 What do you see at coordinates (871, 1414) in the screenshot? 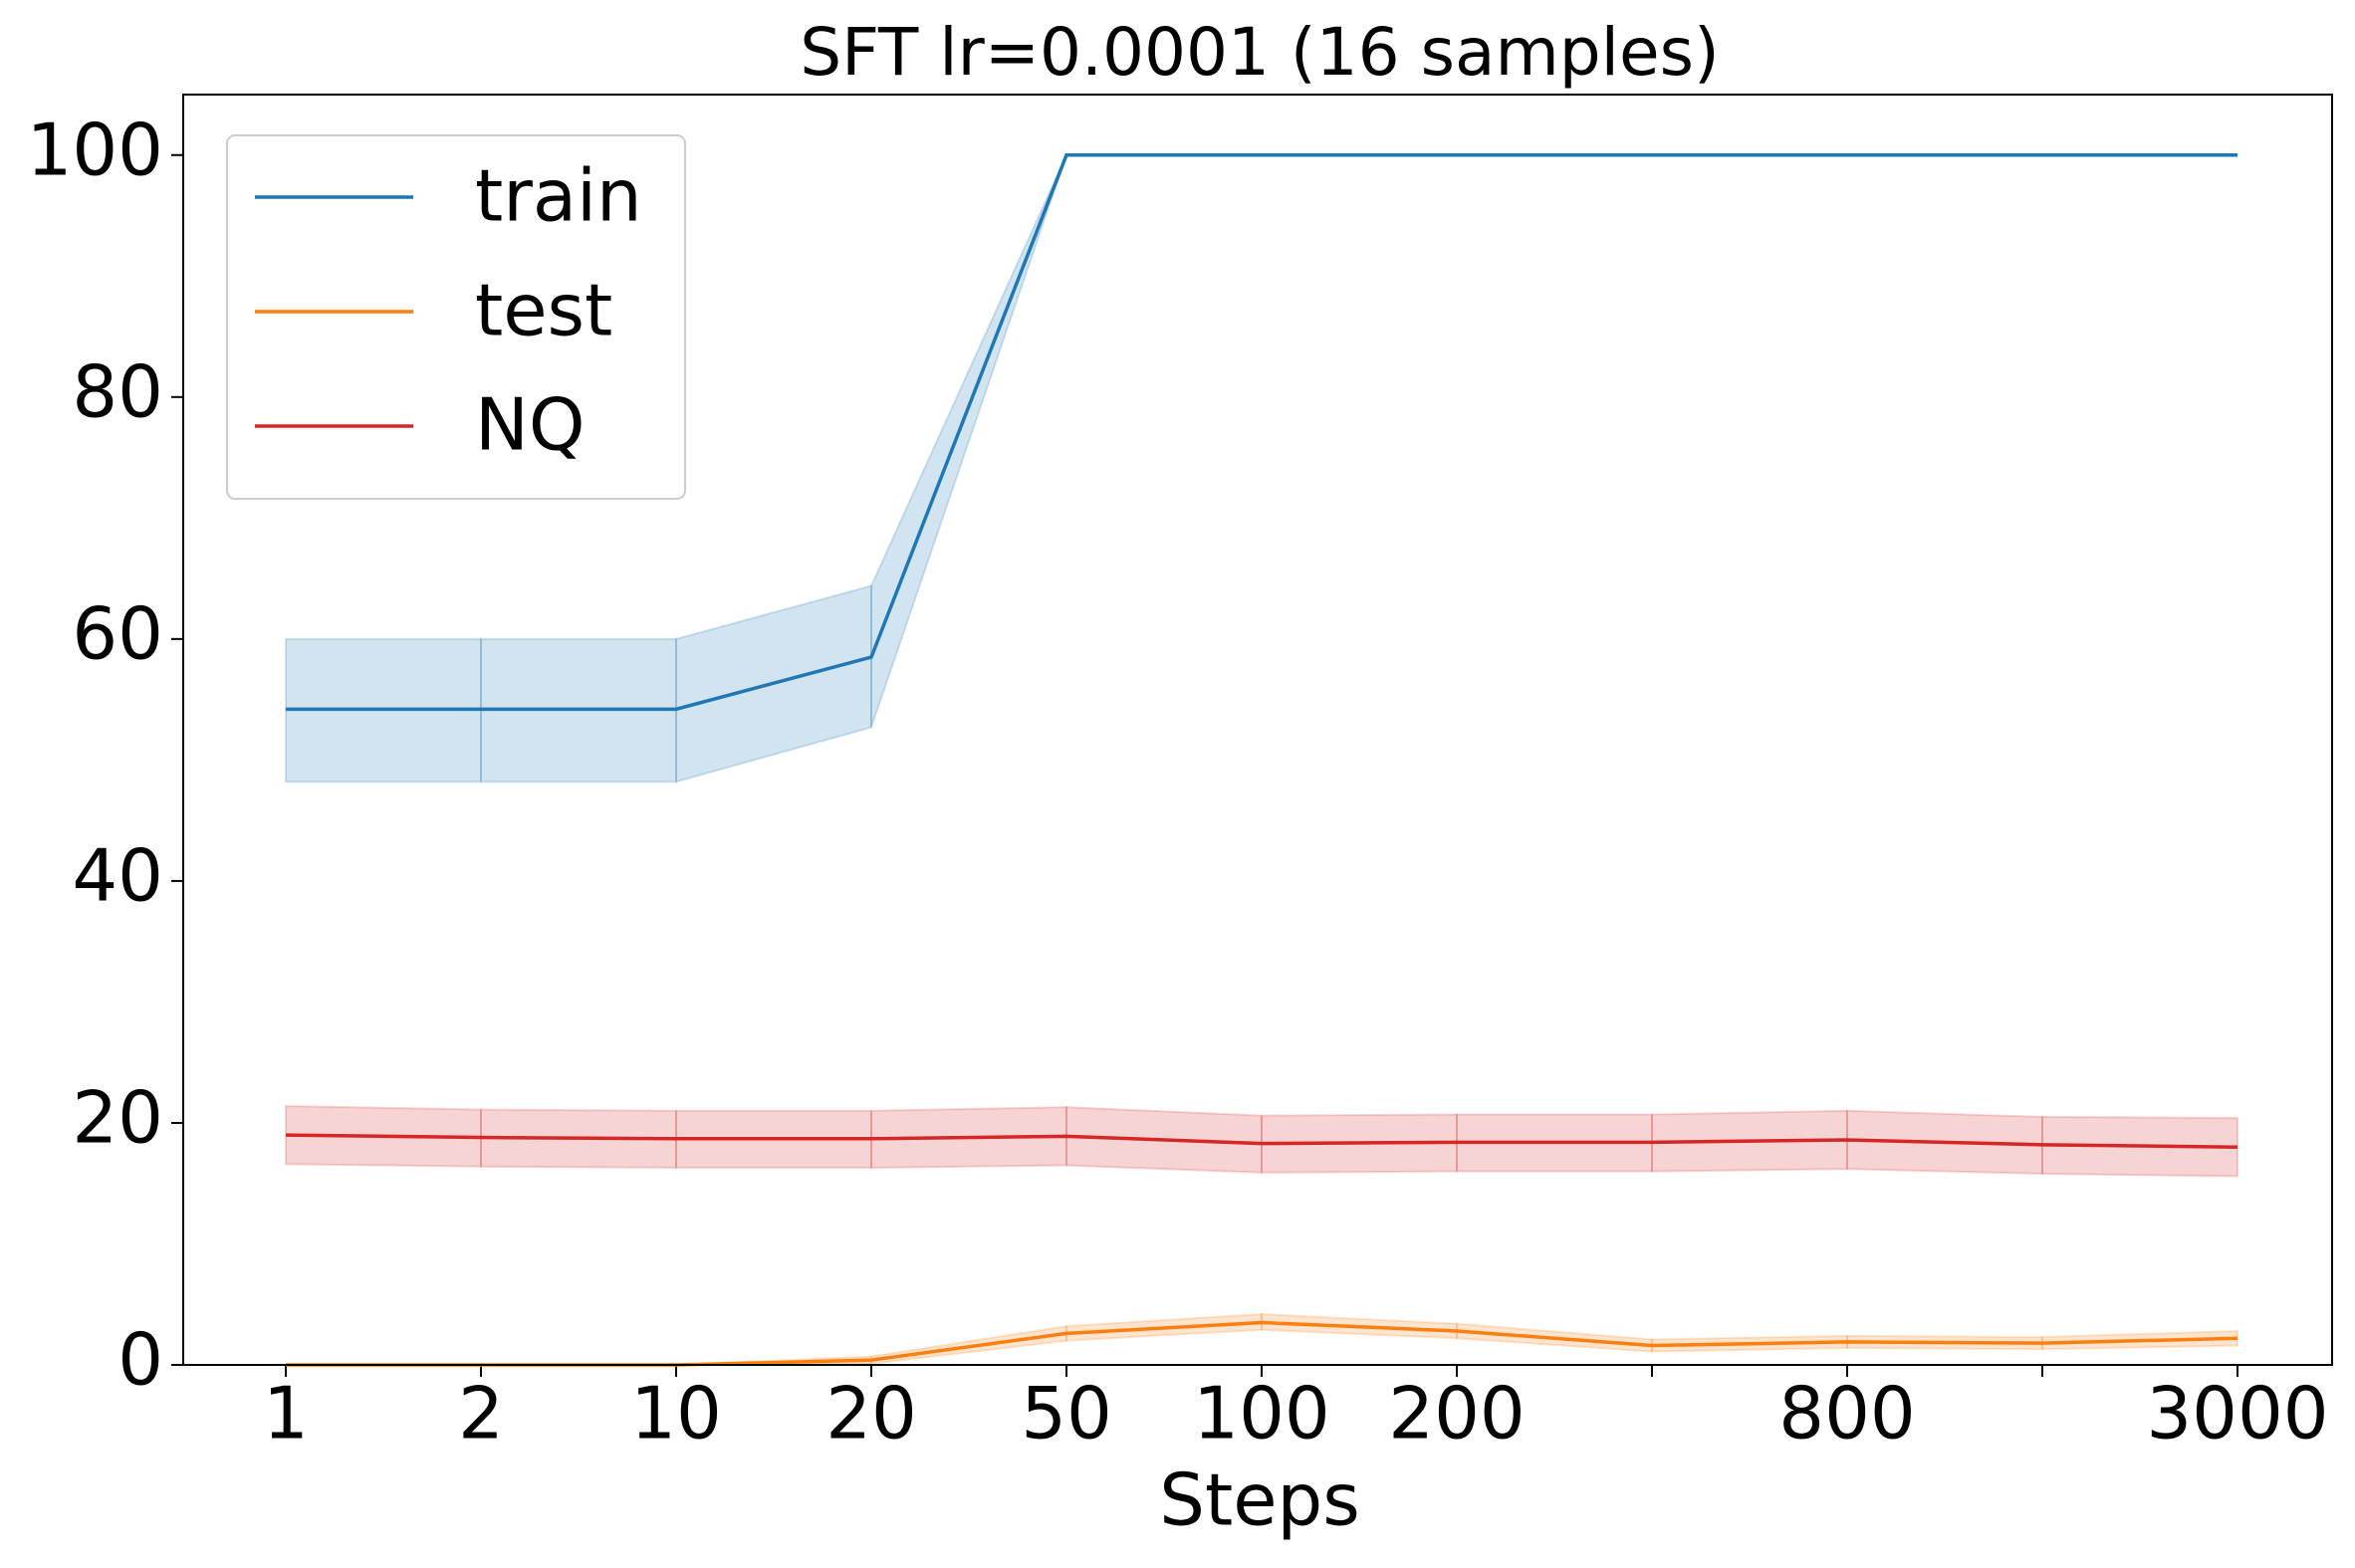
I see `x-tick-label: 20` at bounding box center [871, 1414].